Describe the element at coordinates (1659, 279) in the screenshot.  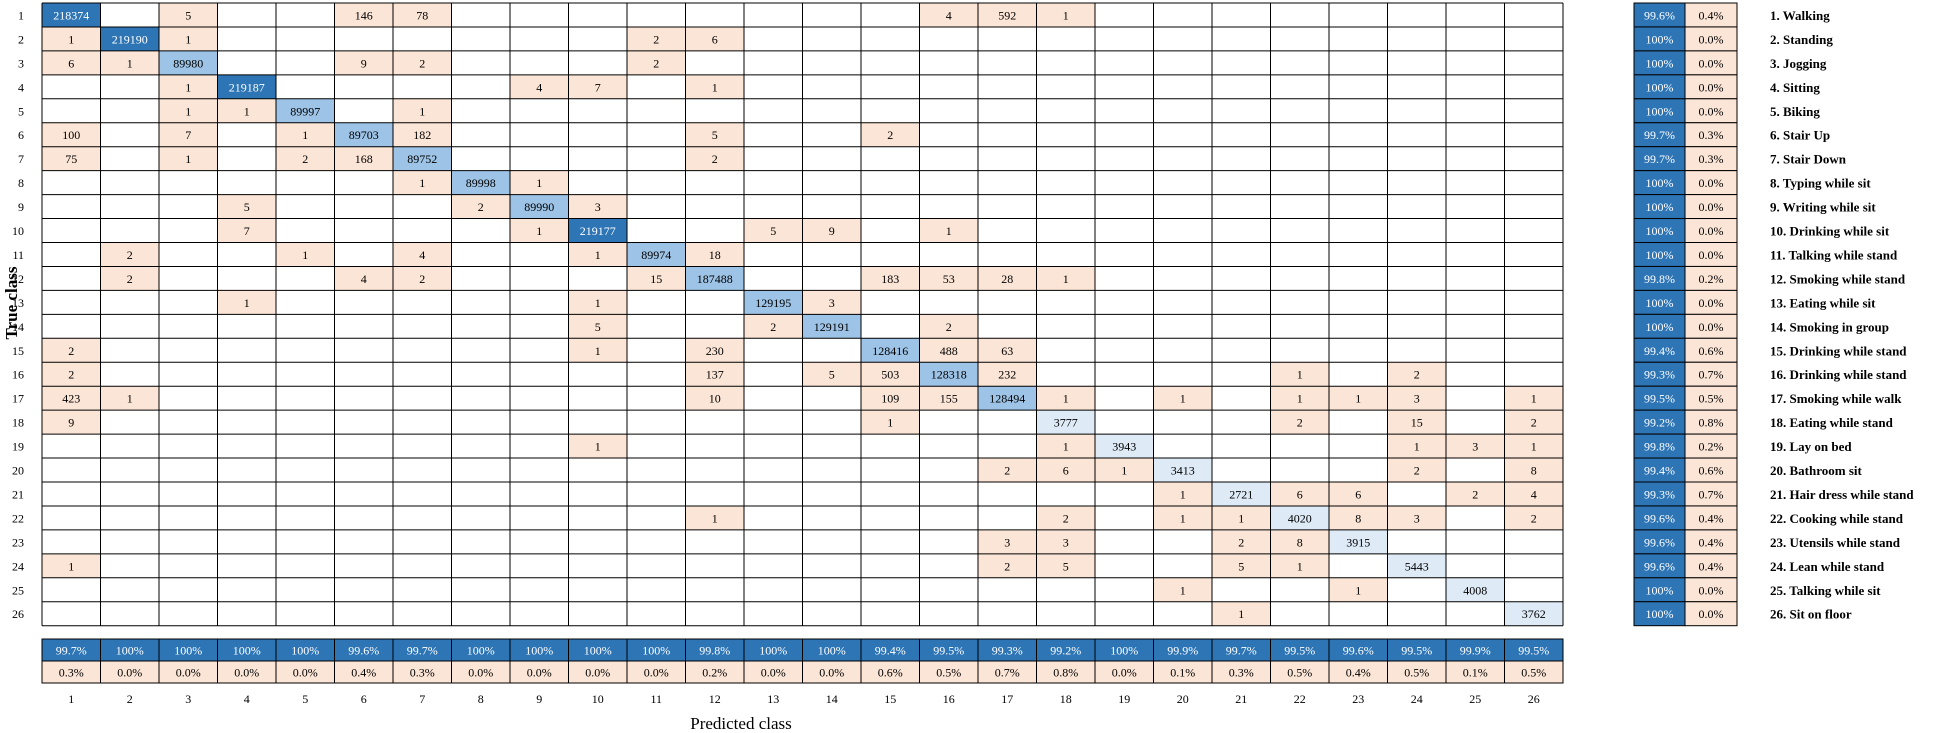
I see `row-recall-value: 99.8%` at that location.